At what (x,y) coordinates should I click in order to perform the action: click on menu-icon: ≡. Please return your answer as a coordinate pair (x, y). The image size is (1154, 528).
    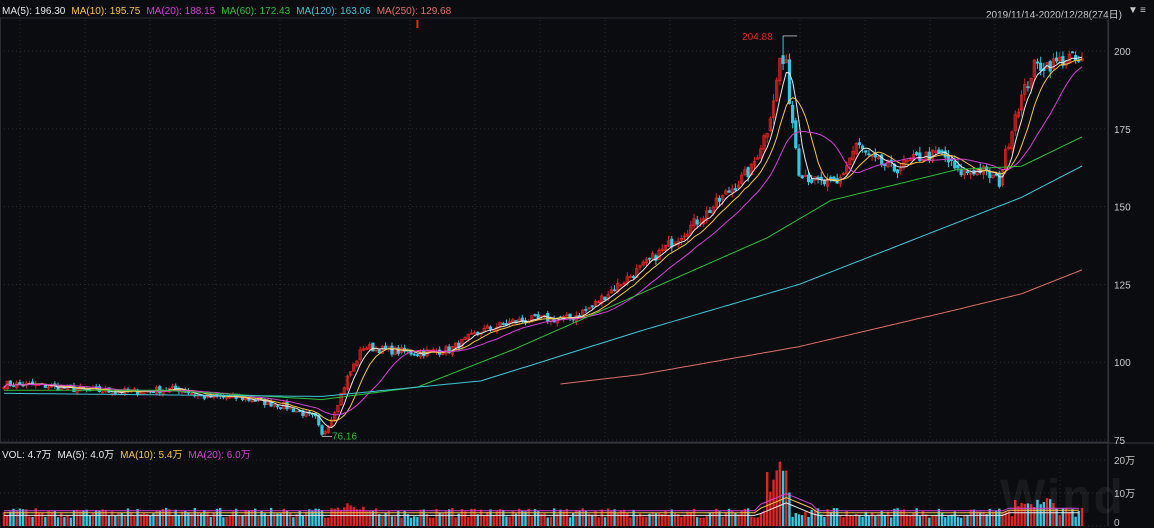
    Looking at the image, I should click on (1143, 10).